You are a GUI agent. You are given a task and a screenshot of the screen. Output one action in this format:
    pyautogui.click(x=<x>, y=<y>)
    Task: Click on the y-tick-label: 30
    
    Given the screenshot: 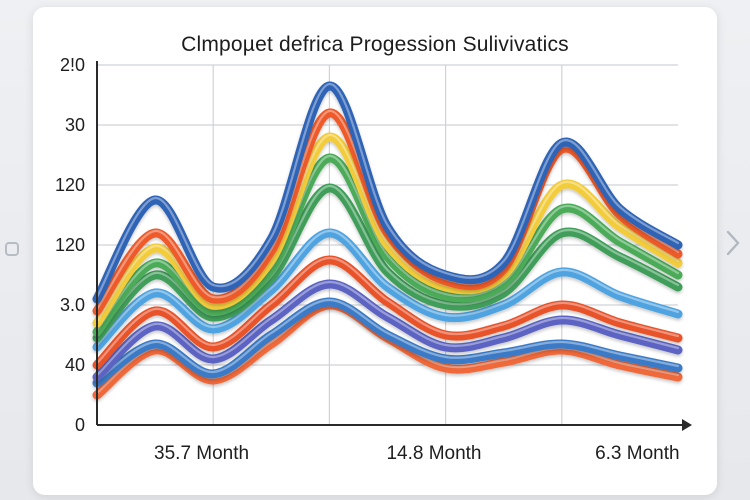 What is the action you would take?
    pyautogui.click(x=75, y=125)
    